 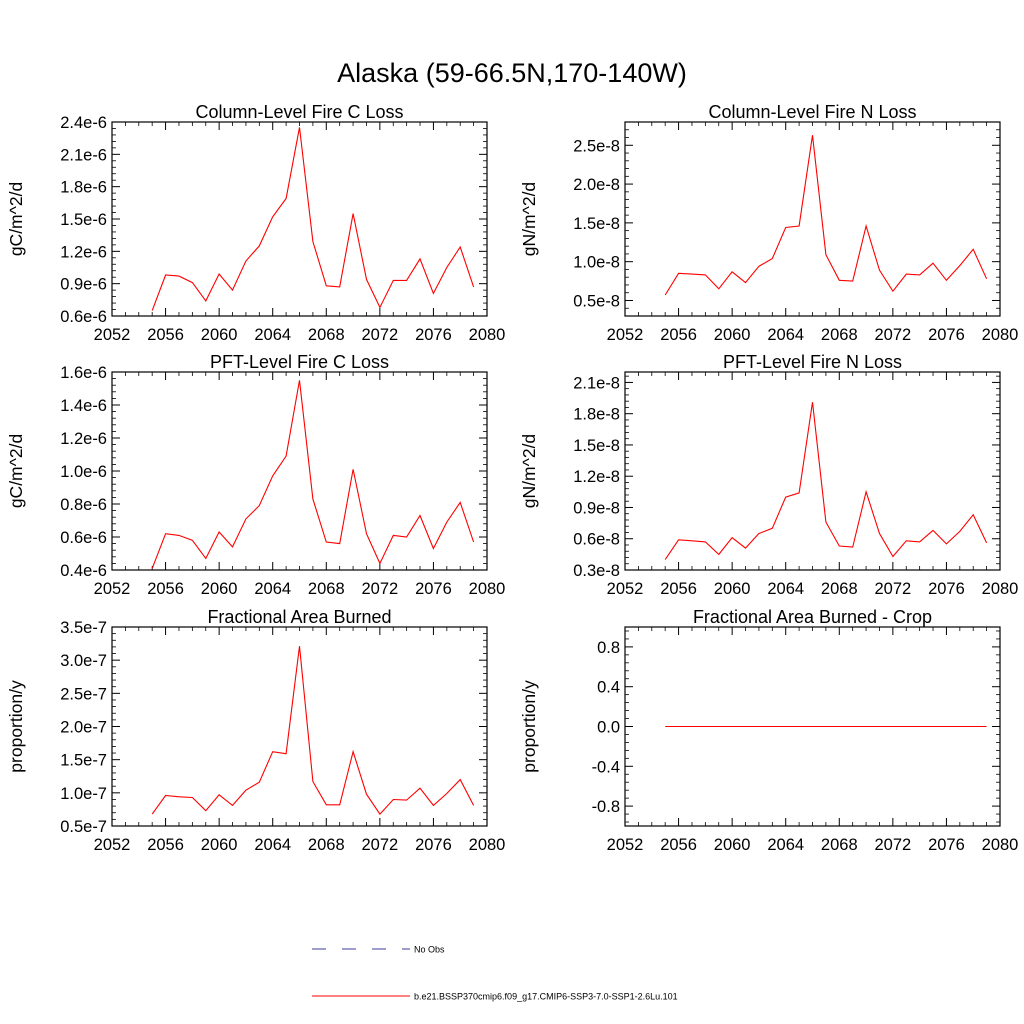 What do you see at coordinates (812, 617) in the screenshot?
I see `panel-title: Fractional Area Burned - Crop` at bounding box center [812, 617].